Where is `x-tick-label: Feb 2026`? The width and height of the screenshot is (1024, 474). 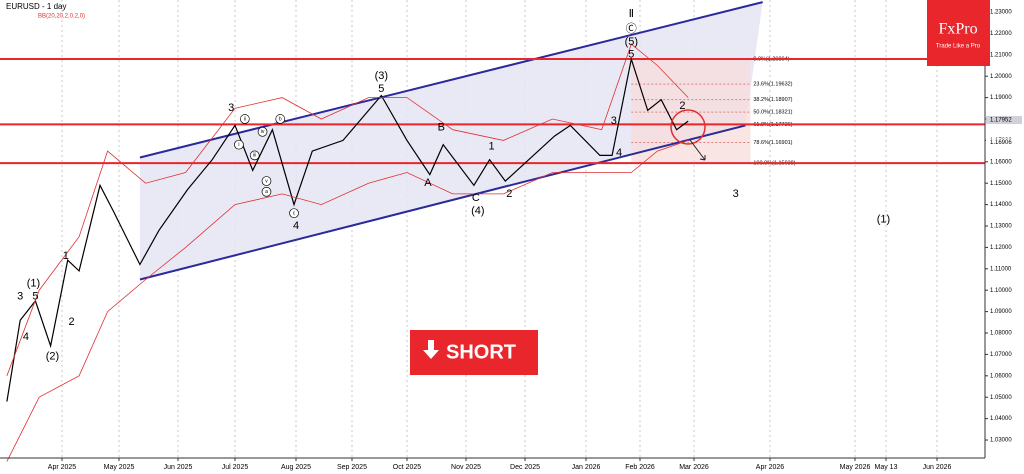 x-tick-label: Feb 2026 is located at coordinates (640, 467).